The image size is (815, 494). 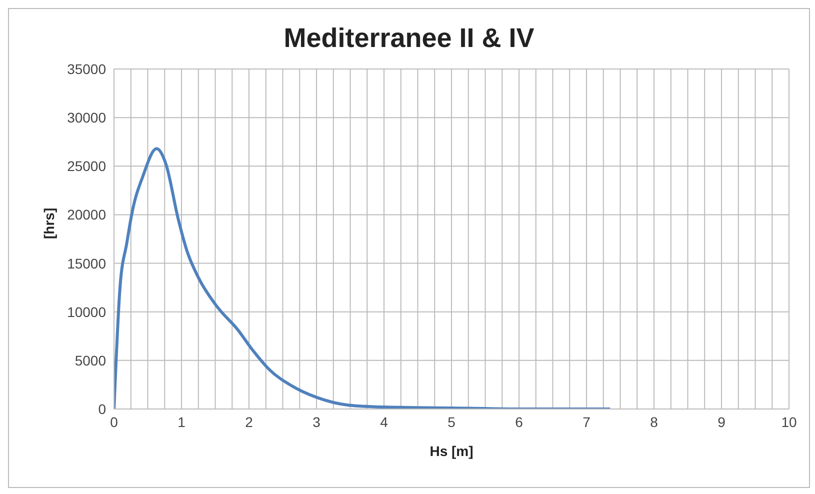 What do you see at coordinates (86, 166) in the screenshot?
I see `y-tick-label: 25000` at bounding box center [86, 166].